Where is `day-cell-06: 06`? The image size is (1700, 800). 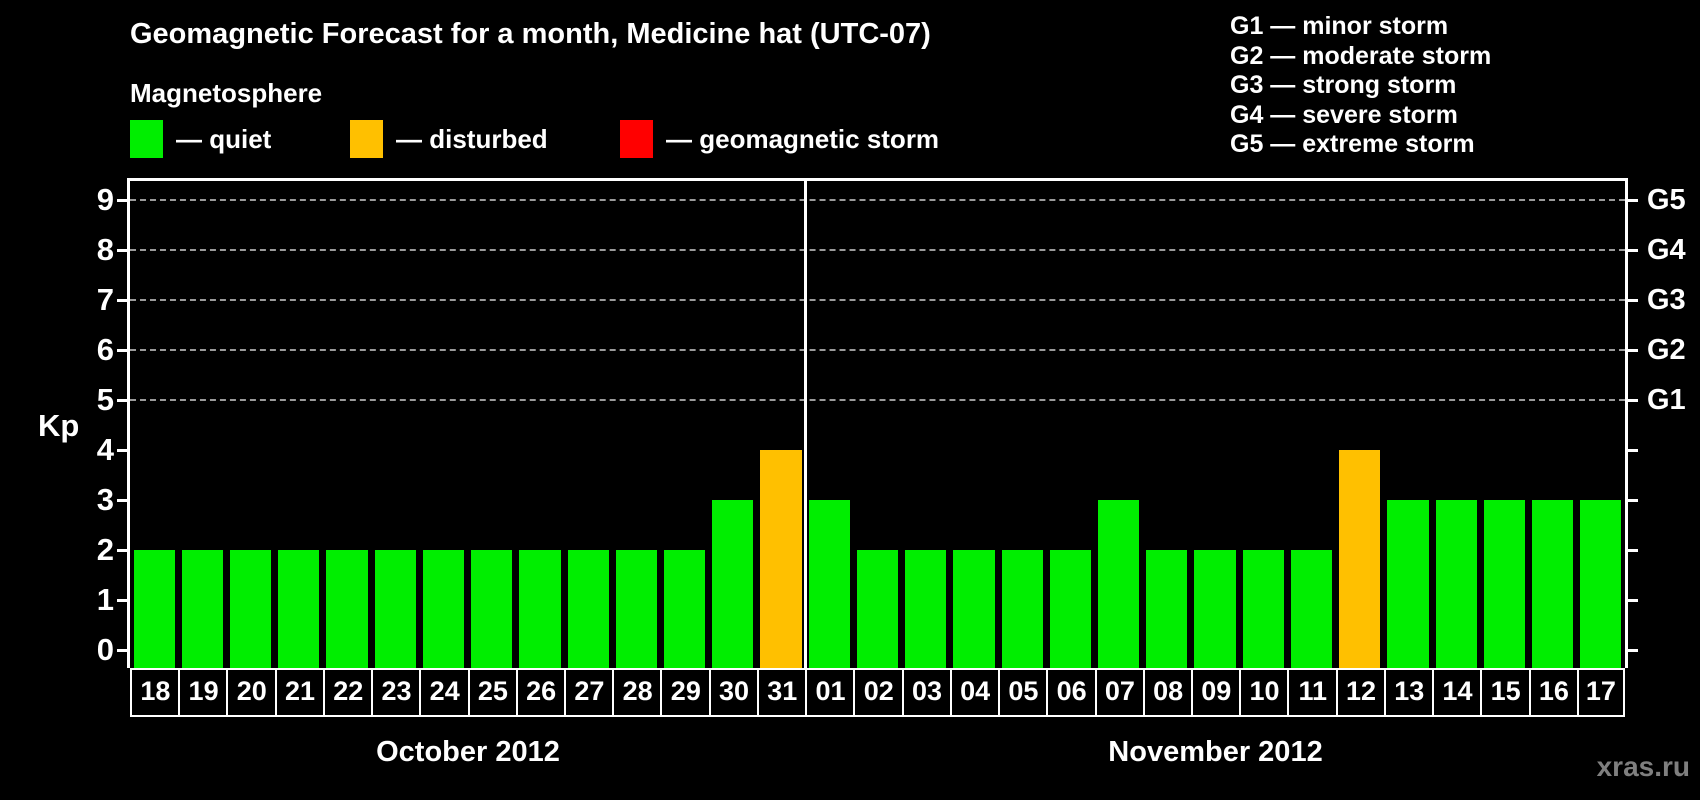
day-cell-06: 06 is located at coordinates (1071, 692).